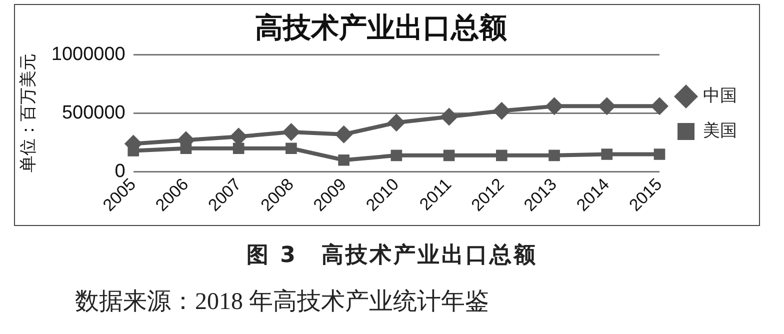 The image size is (784, 334). What do you see at coordinates (392, 256) in the screenshot?
I see `caption: 图 3 高技术产业出口总额` at bounding box center [392, 256].